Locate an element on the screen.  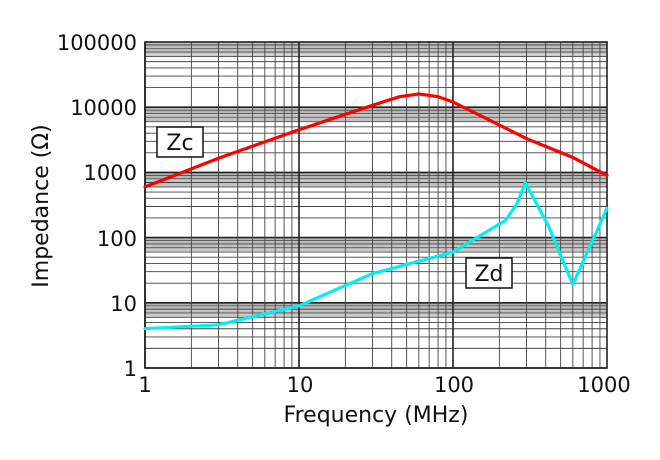
y-tick-label: 1000 is located at coordinates (110, 173).